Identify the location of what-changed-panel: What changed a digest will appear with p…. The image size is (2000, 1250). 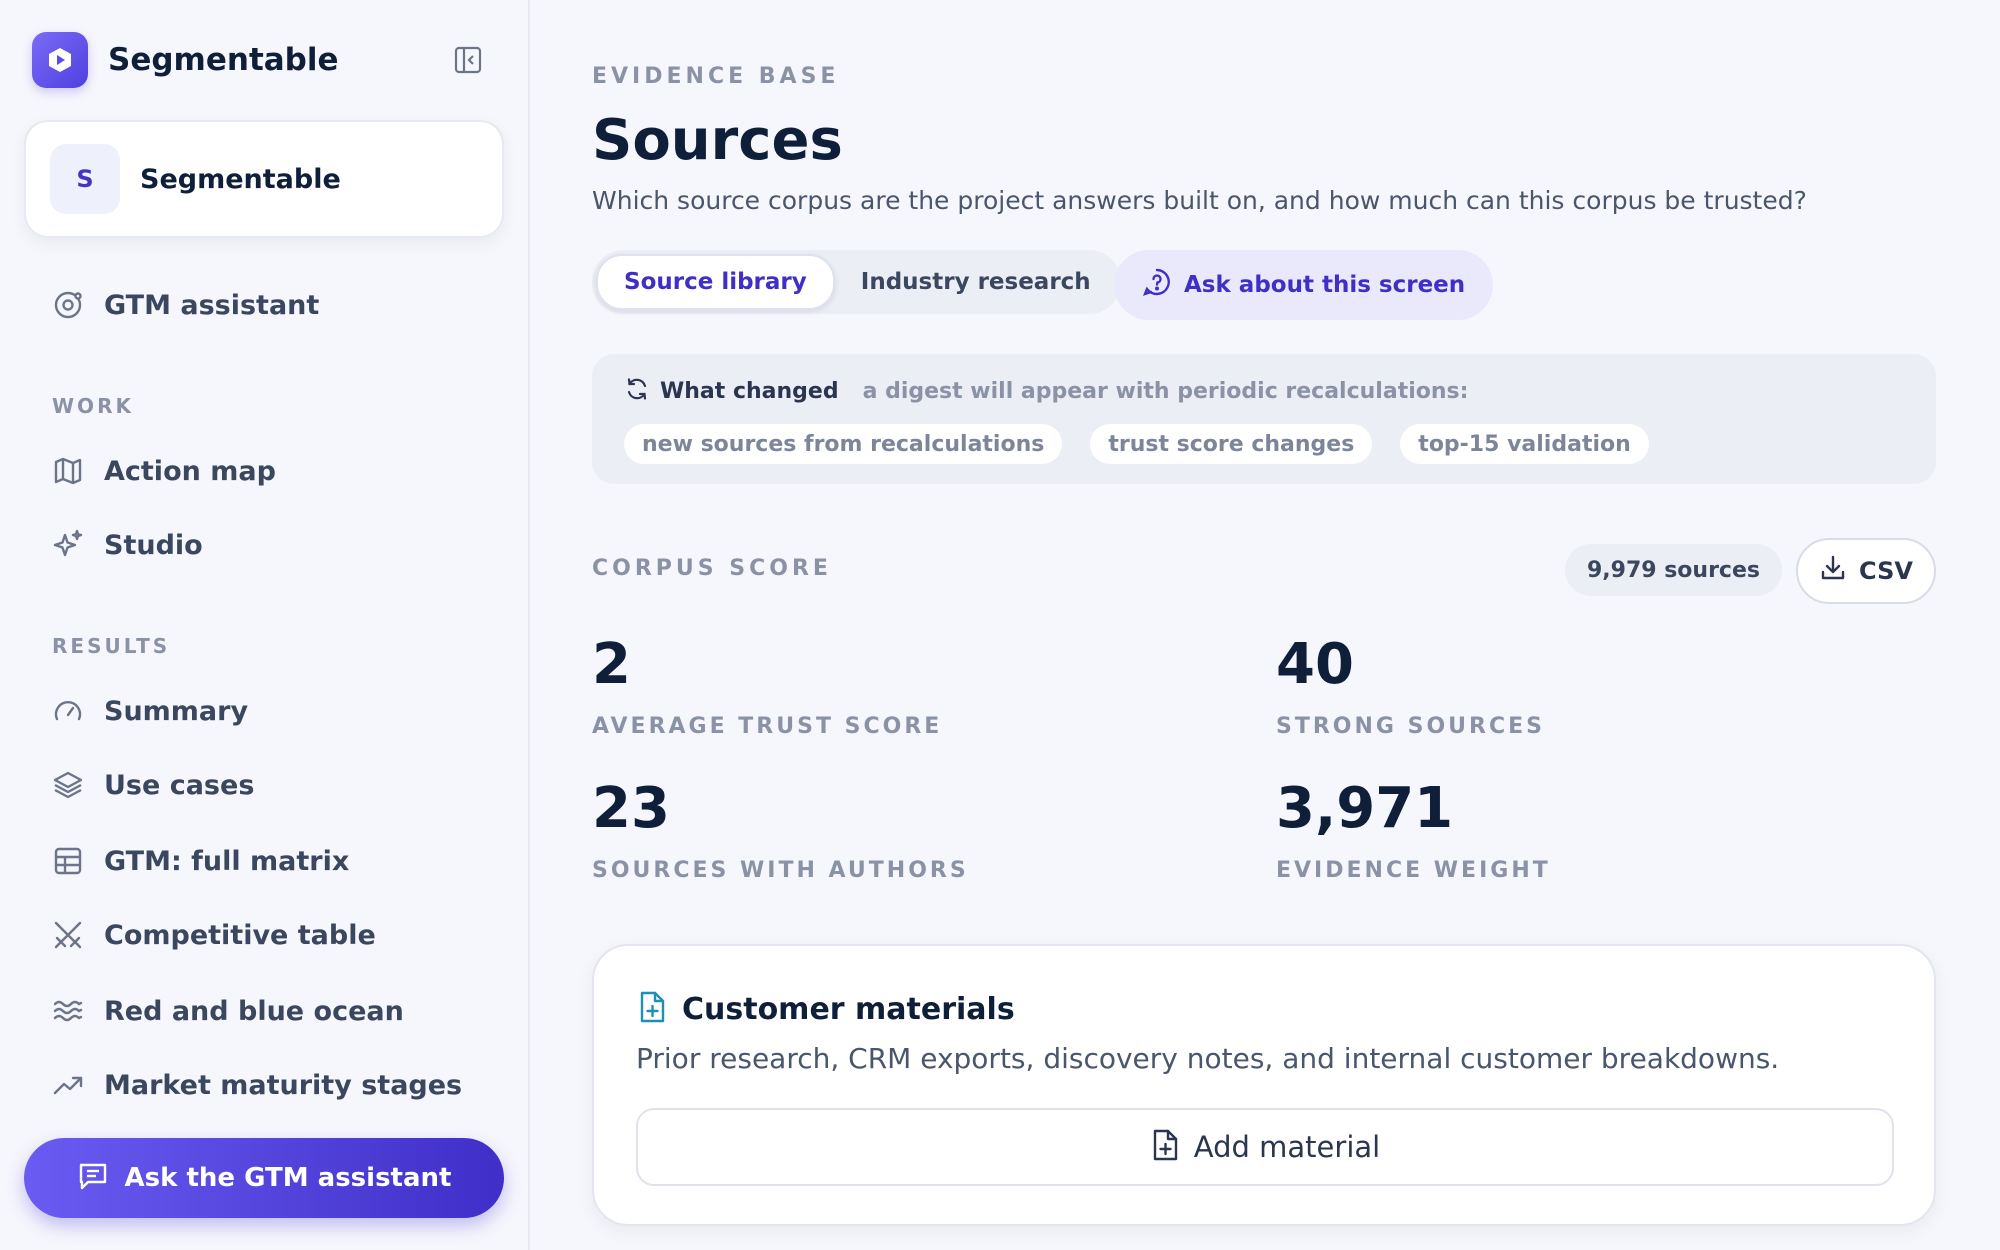
(1264, 419).